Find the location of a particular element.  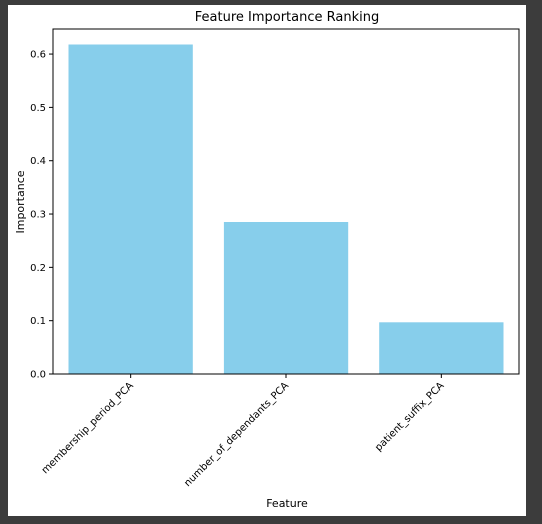

y-tick-label: 0.0 is located at coordinates (38, 375).